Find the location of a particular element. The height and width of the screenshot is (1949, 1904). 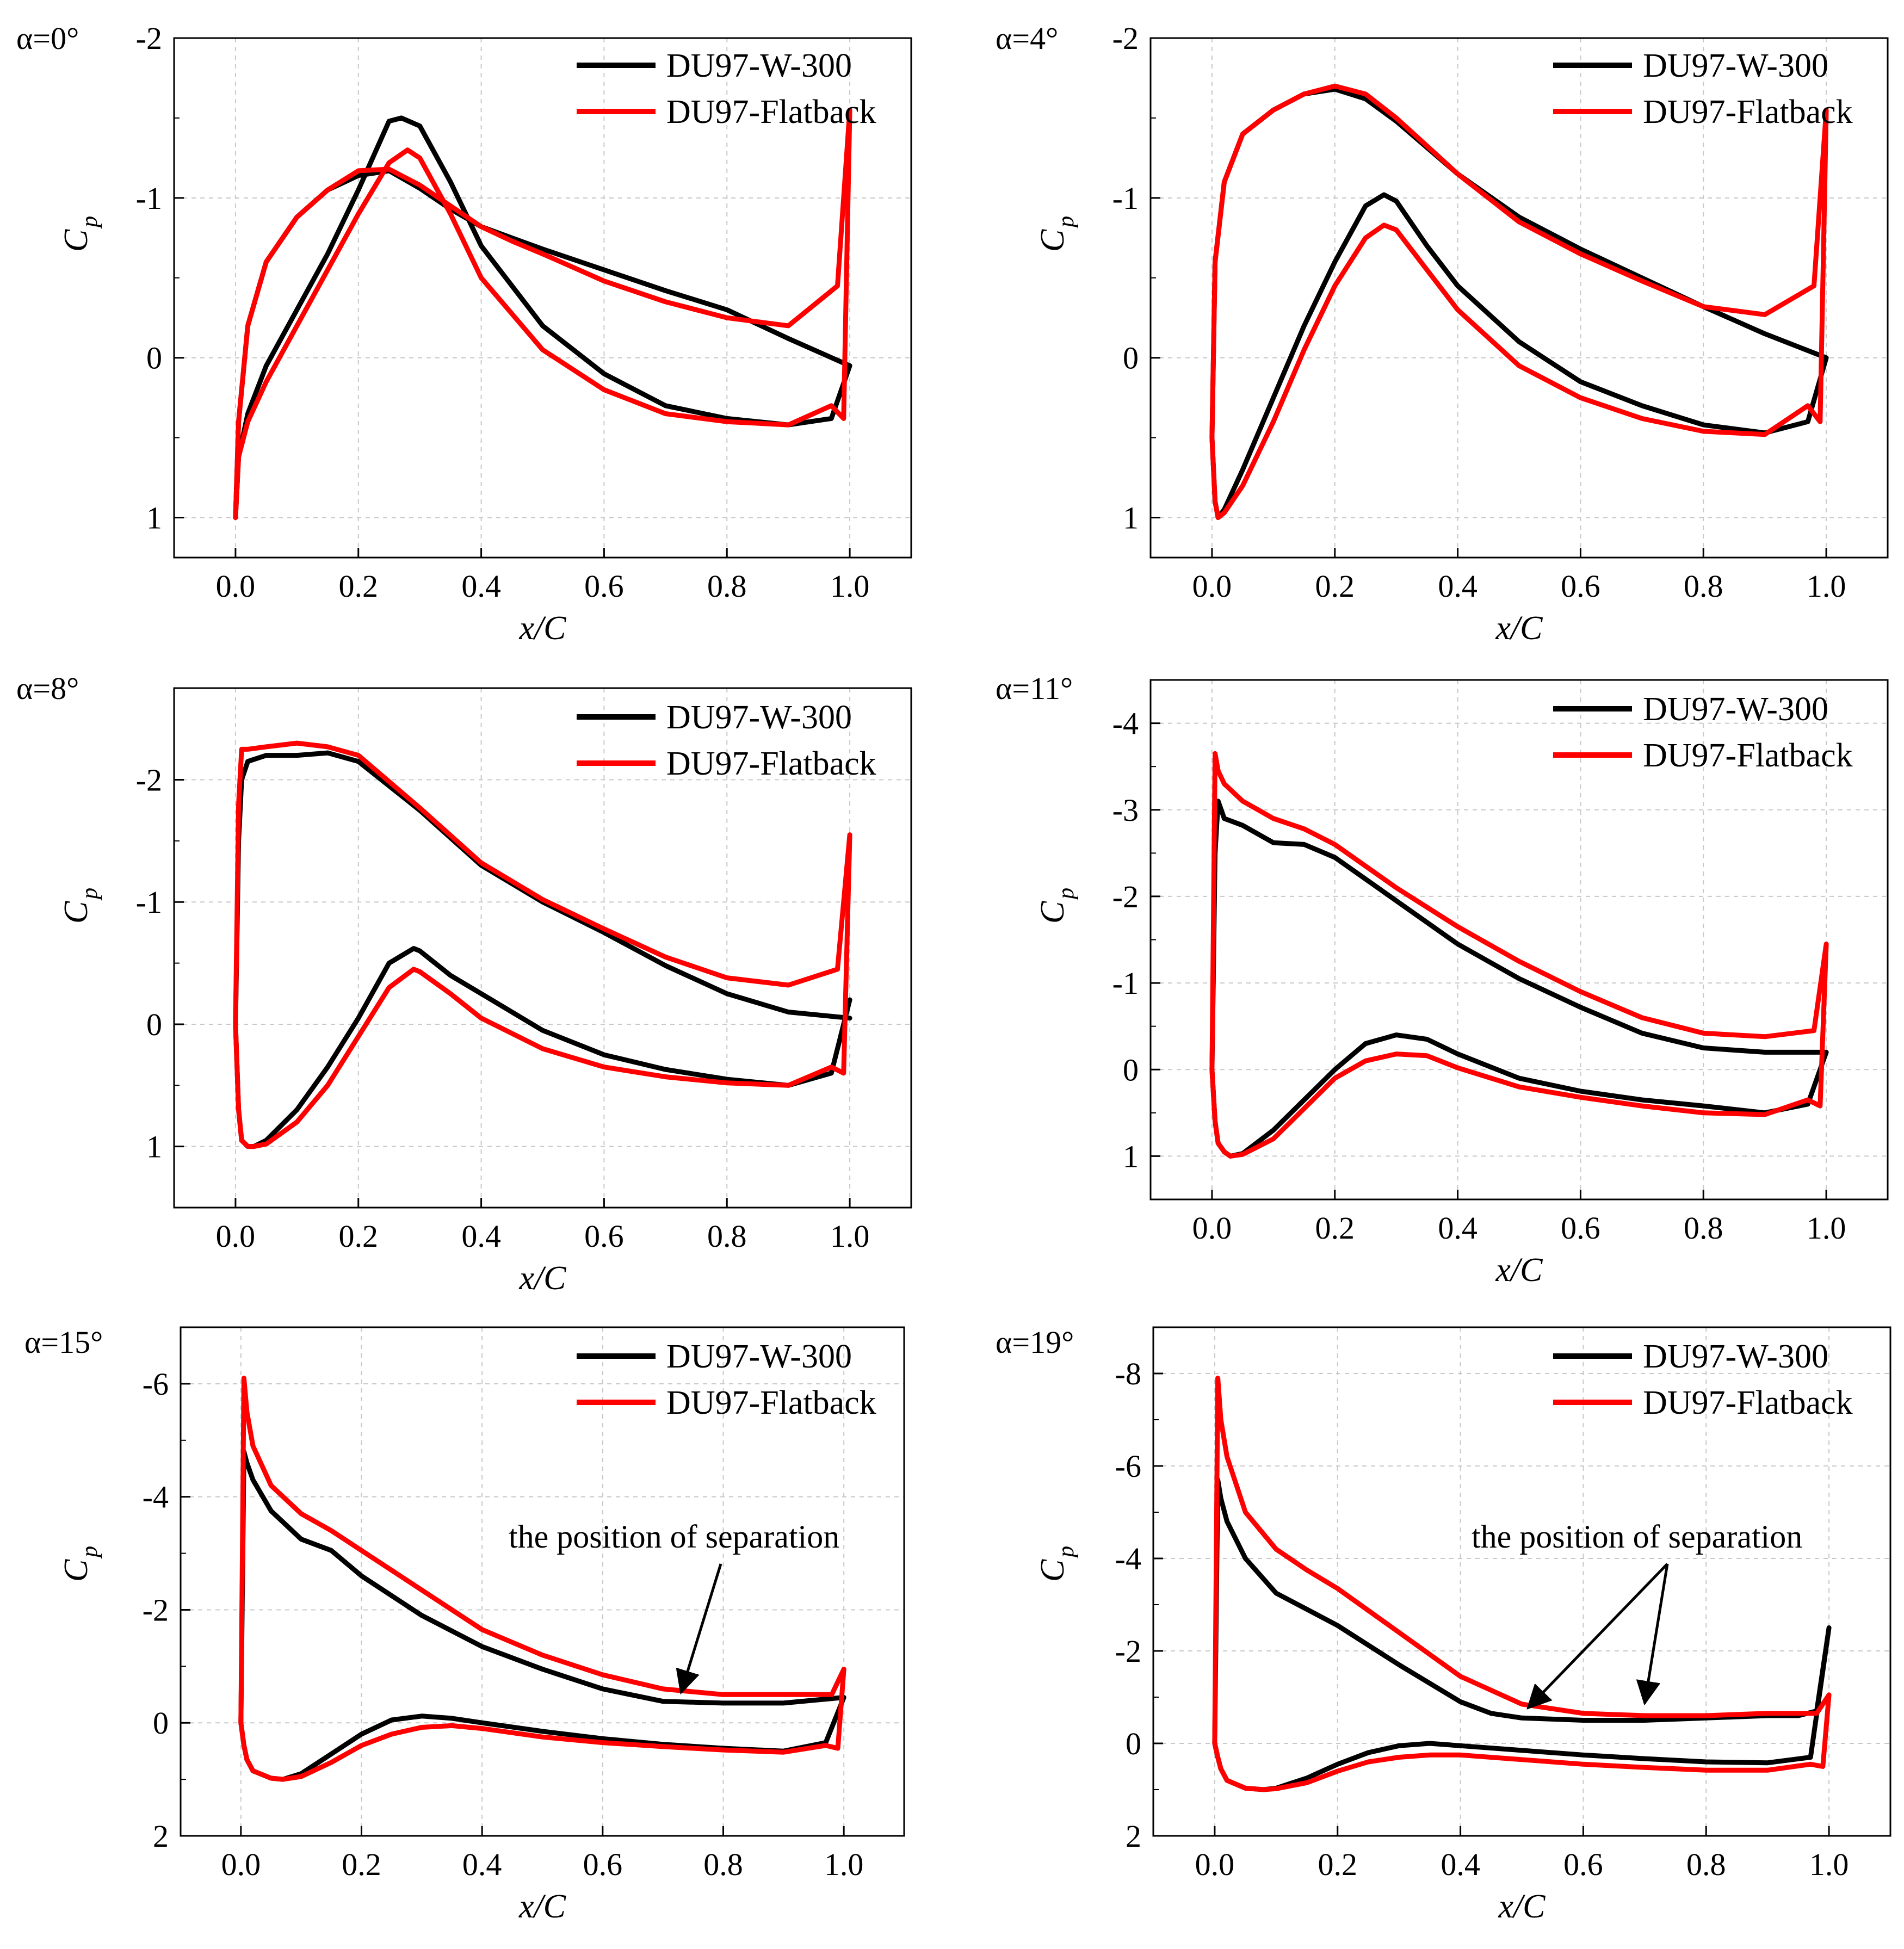

panel-angle-label: α=0° is located at coordinates (47, 38).